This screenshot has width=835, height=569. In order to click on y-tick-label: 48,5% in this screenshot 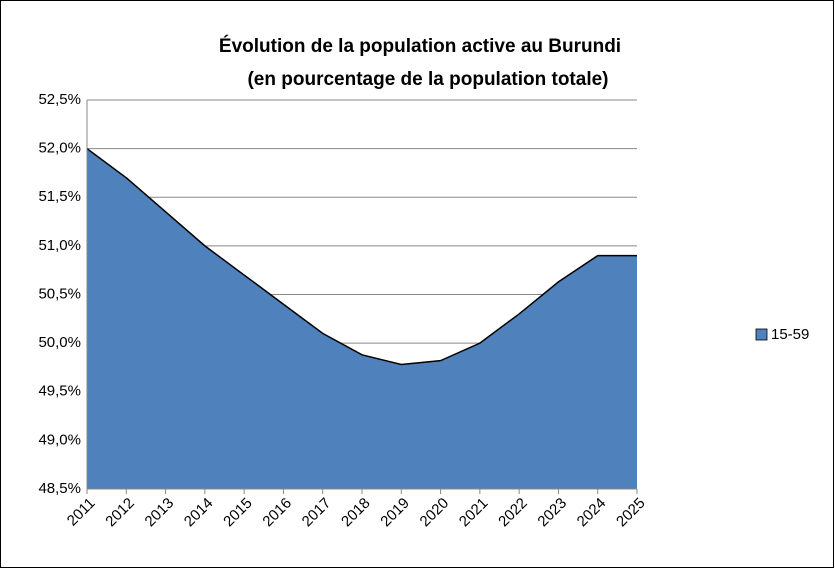, I will do `click(59, 488)`.